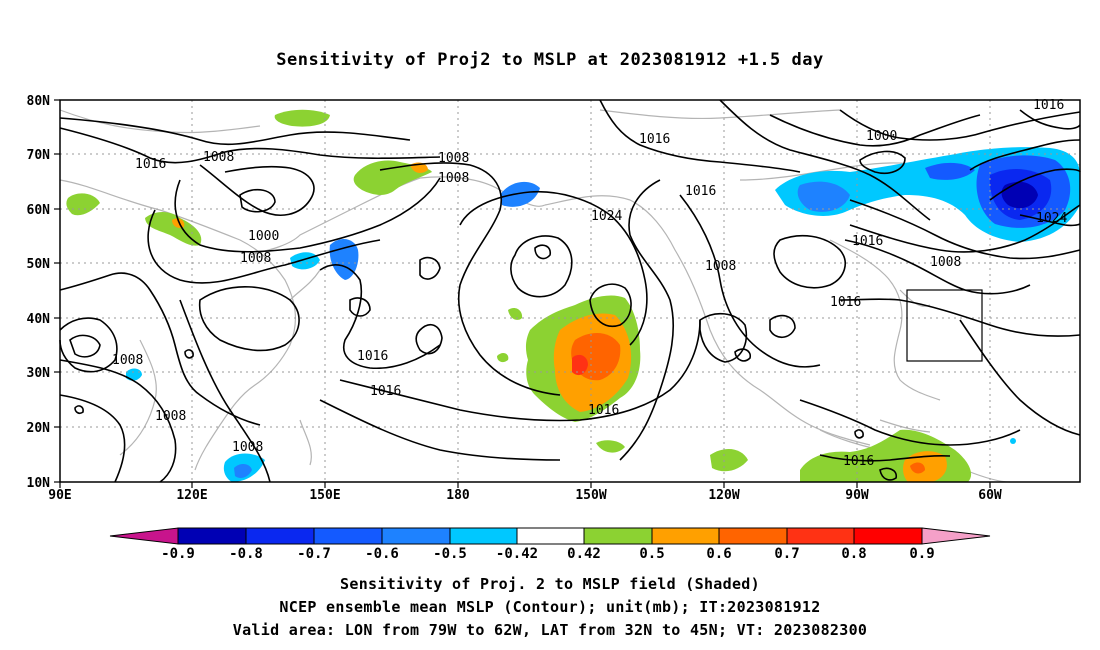 Image resolution: width=1100 pixels, height=650 pixels. What do you see at coordinates (39, 292) in the screenshot?
I see `lat-labels: 80N 70N 60N 50N 40N 30N 20N 10N` at bounding box center [39, 292].